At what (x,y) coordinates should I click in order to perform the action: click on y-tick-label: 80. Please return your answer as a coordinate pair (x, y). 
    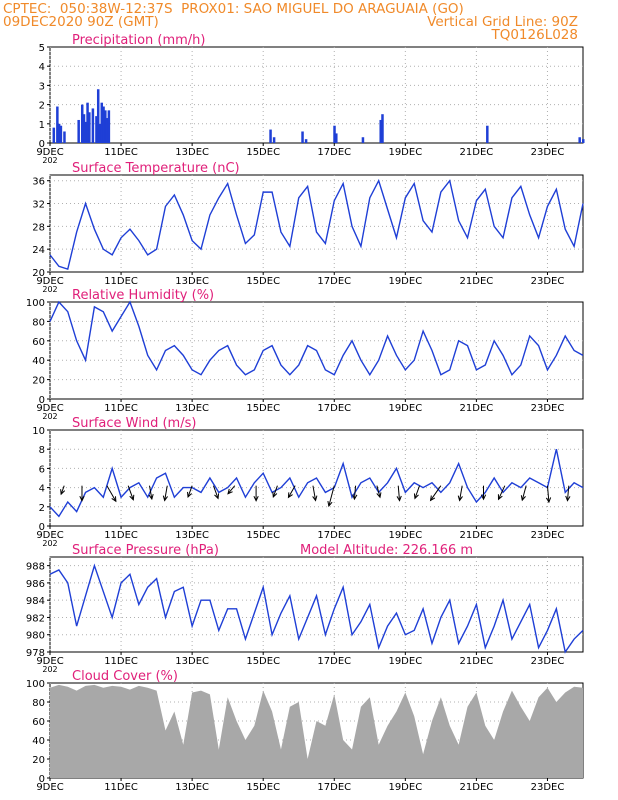
    Looking at the image, I should click on (38, 703).